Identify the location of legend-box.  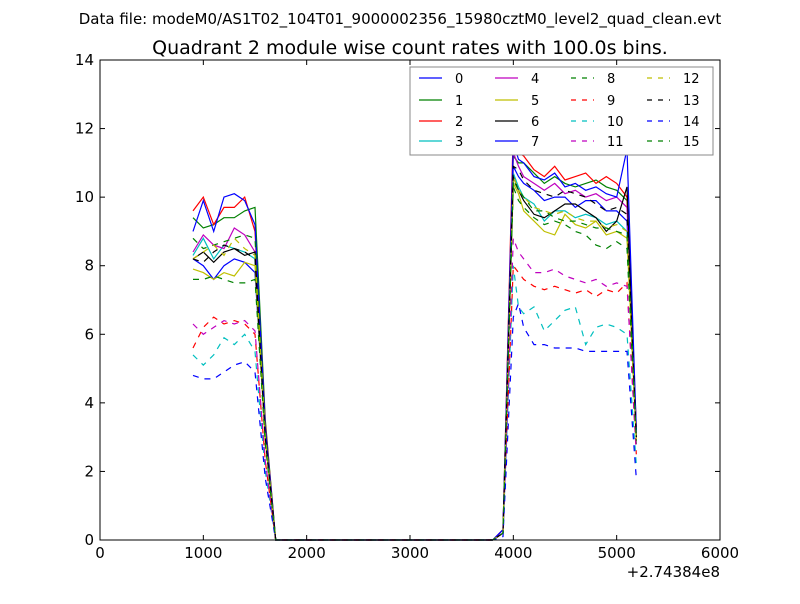
(561, 111).